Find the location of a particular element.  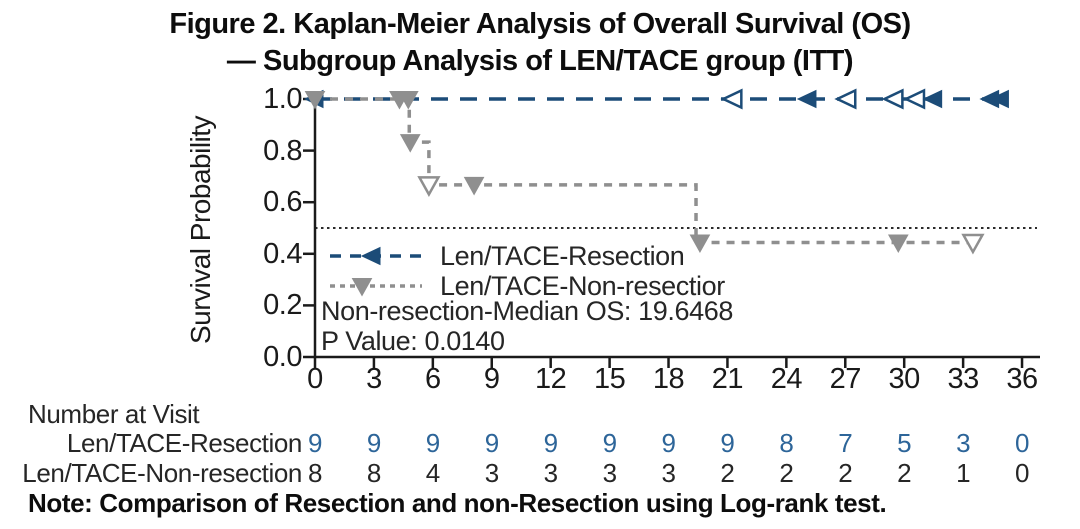

legend-label-resection: Len/TACE-Resection is located at coordinates (562, 255).